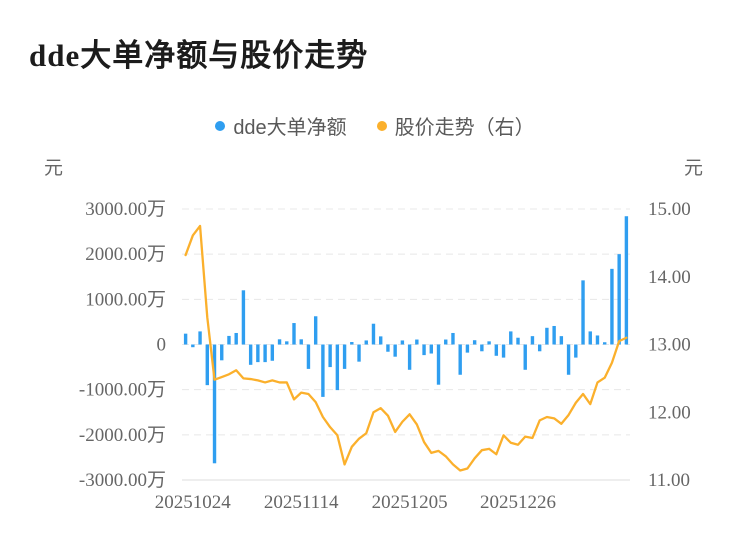 This screenshot has width=750, height=558. I want to click on right-axis-tick: 14.00, so click(669, 277).